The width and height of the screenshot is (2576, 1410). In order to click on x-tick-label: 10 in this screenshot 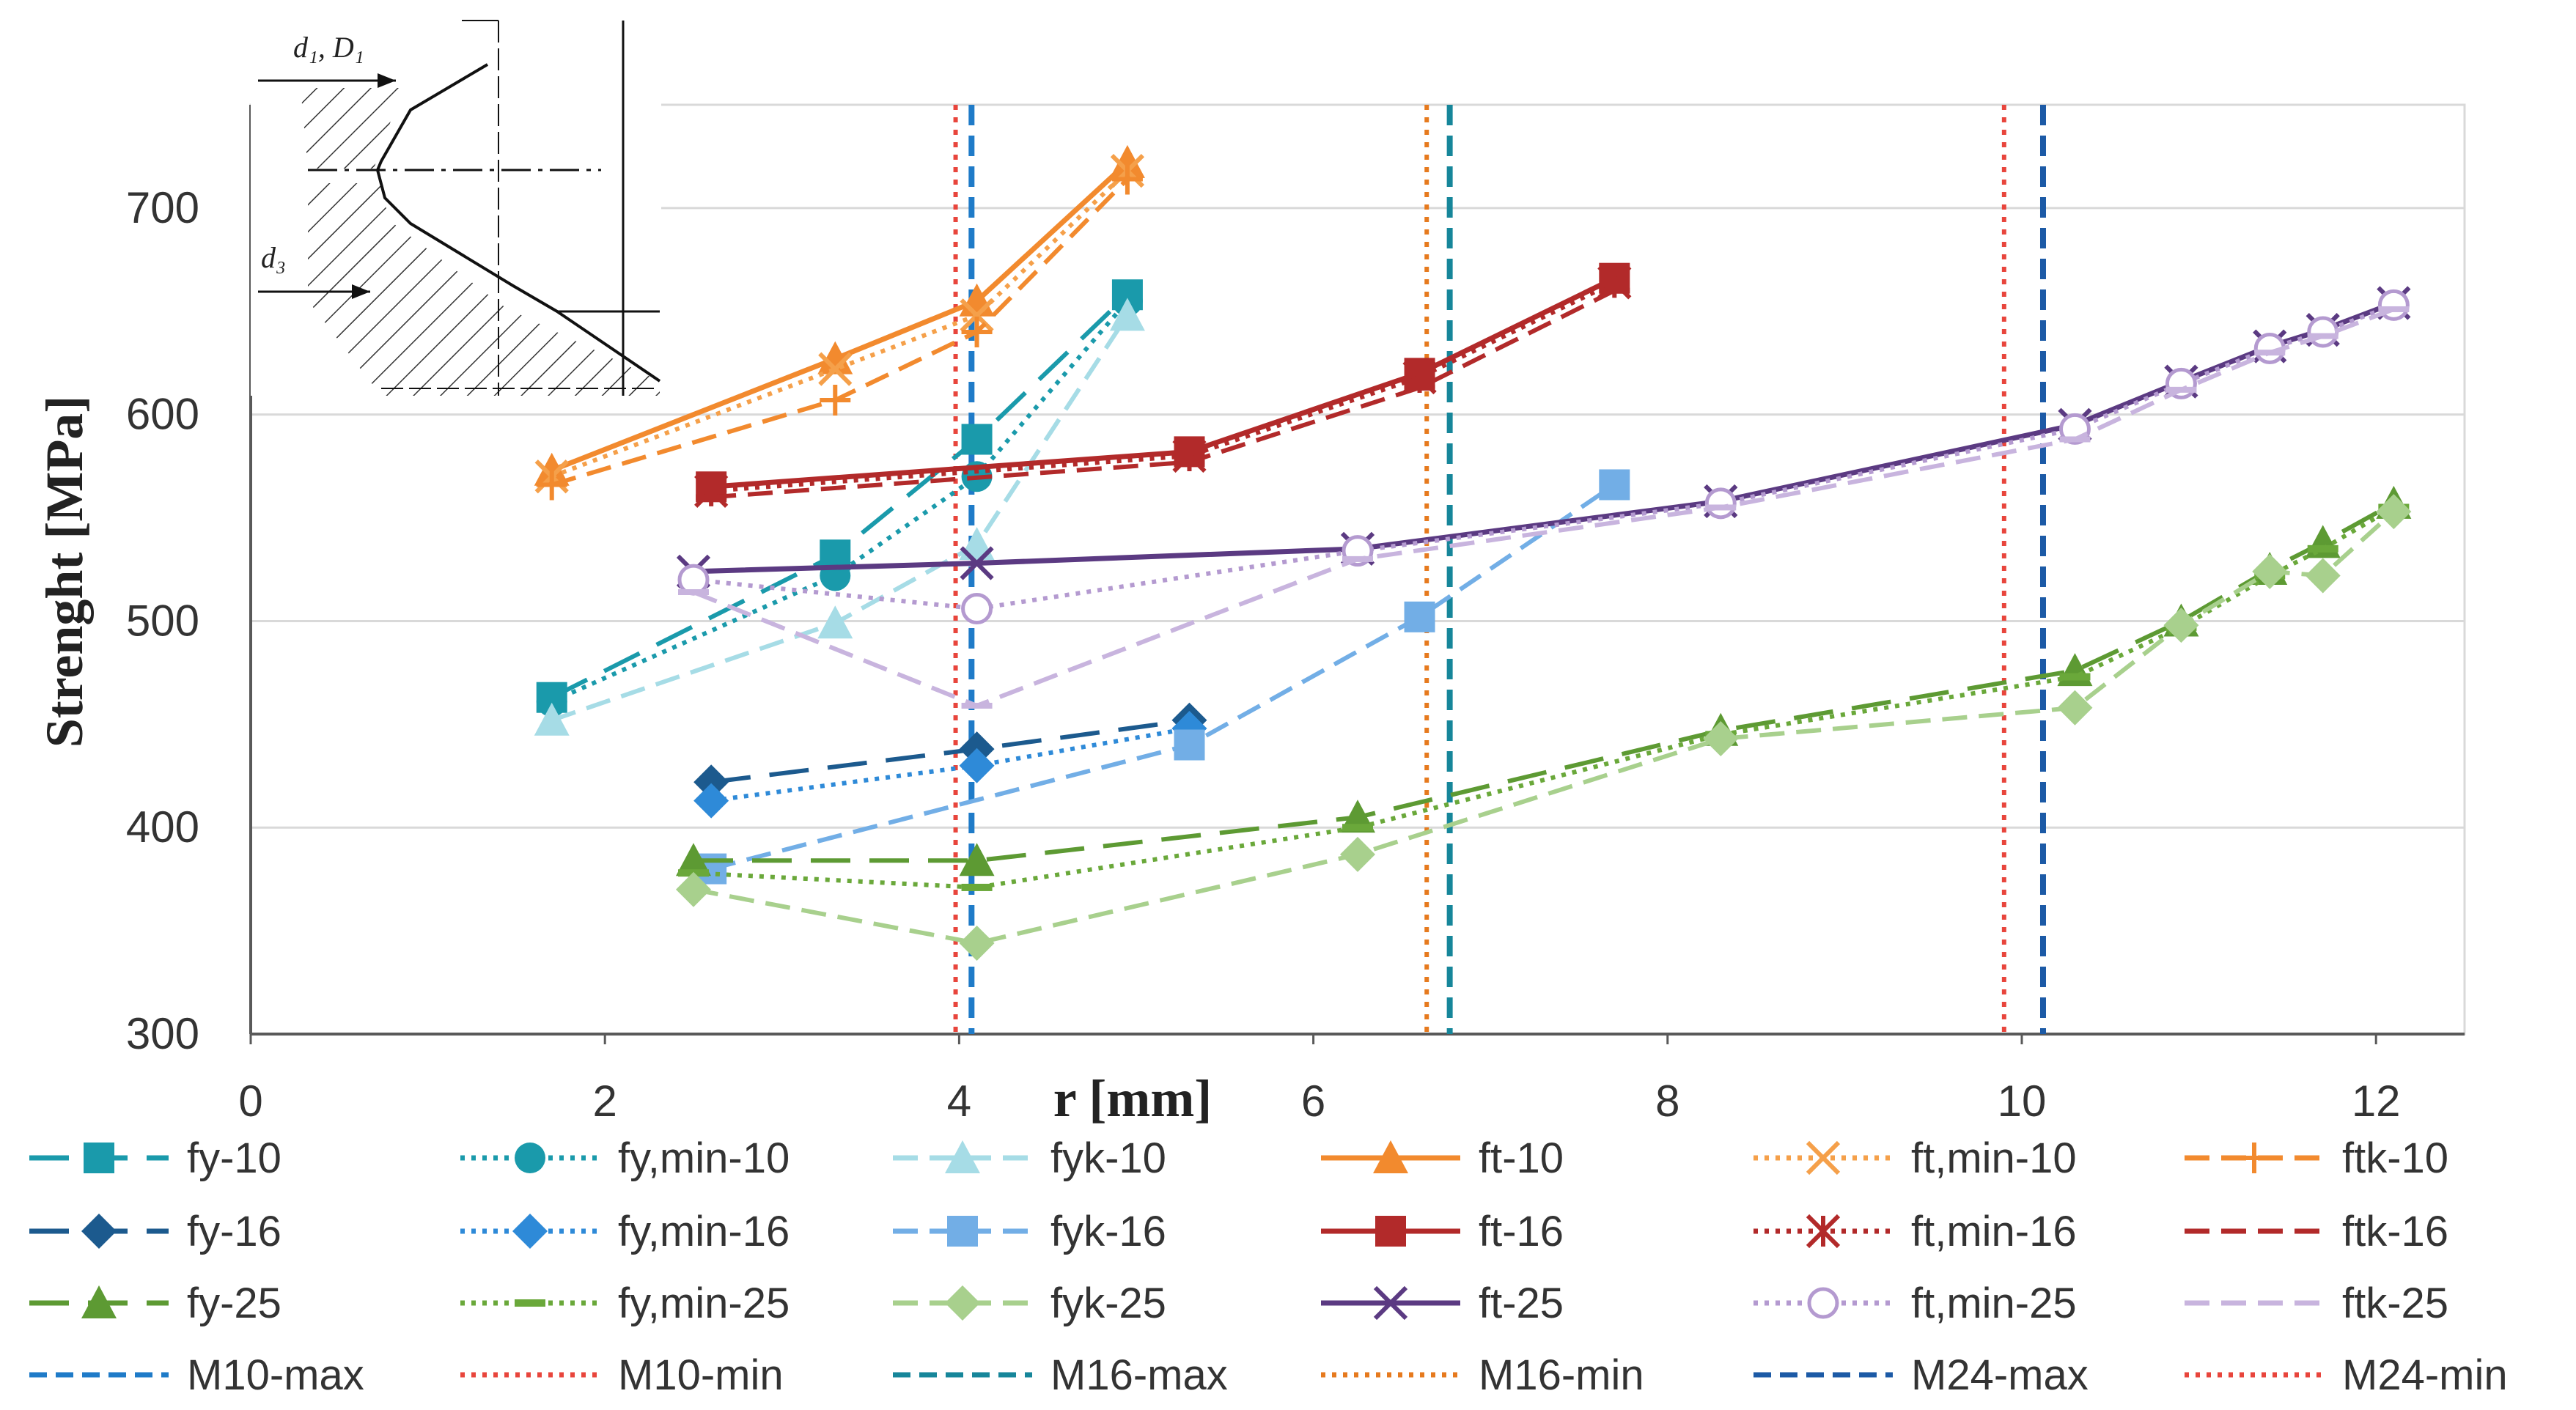, I will do `click(2022, 1101)`.